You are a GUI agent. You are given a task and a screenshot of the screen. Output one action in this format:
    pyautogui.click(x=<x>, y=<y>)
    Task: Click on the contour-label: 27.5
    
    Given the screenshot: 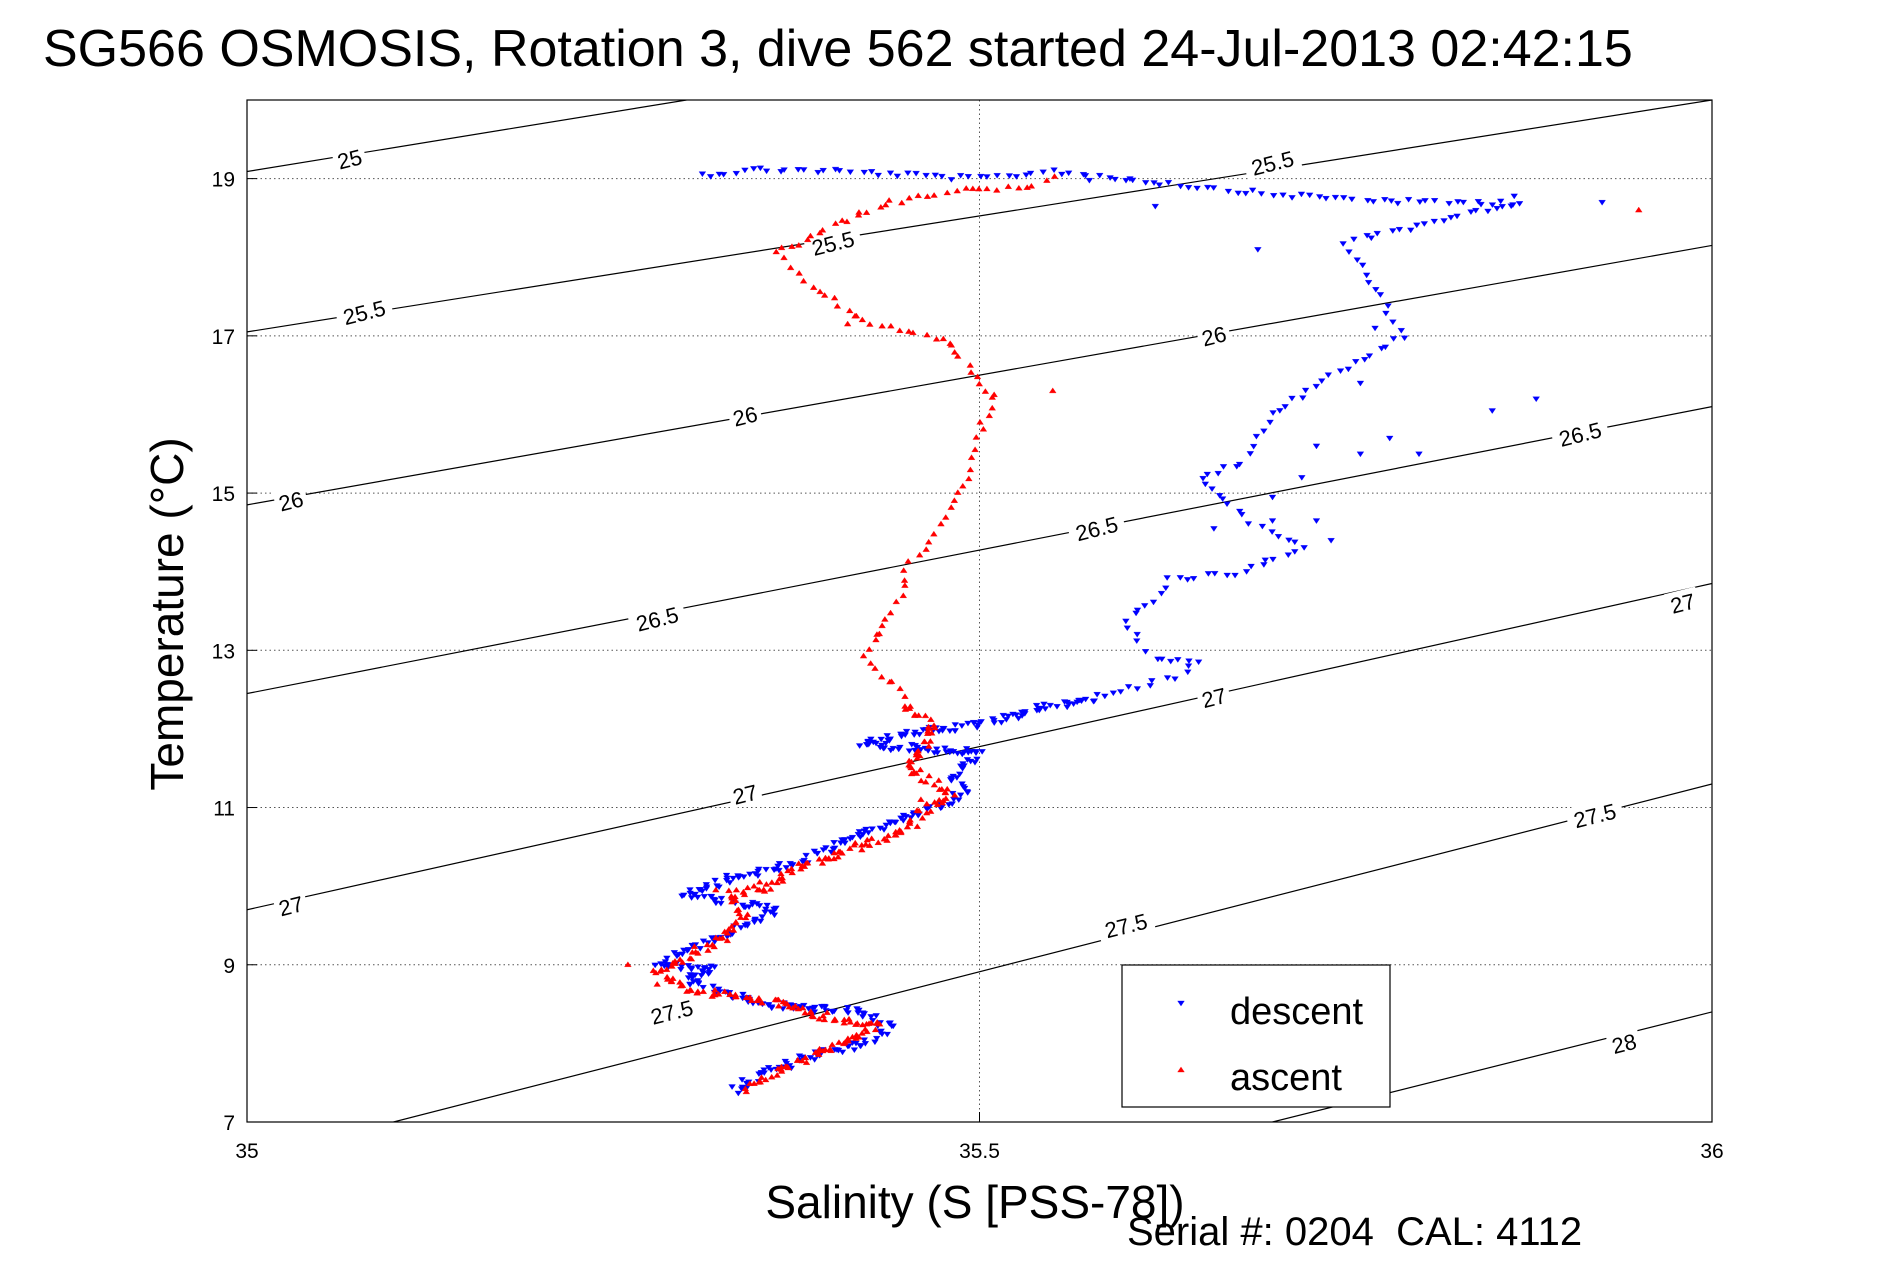 What is the action you would take?
    pyautogui.click(x=672, y=1012)
    